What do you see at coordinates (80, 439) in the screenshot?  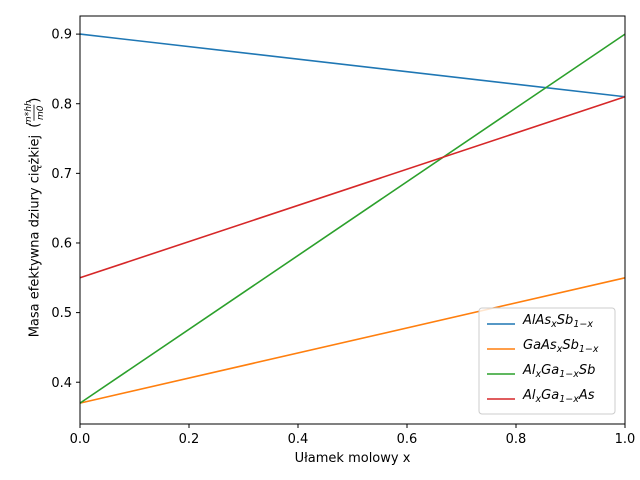 I see `x-tick-label: 0.0` at bounding box center [80, 439].